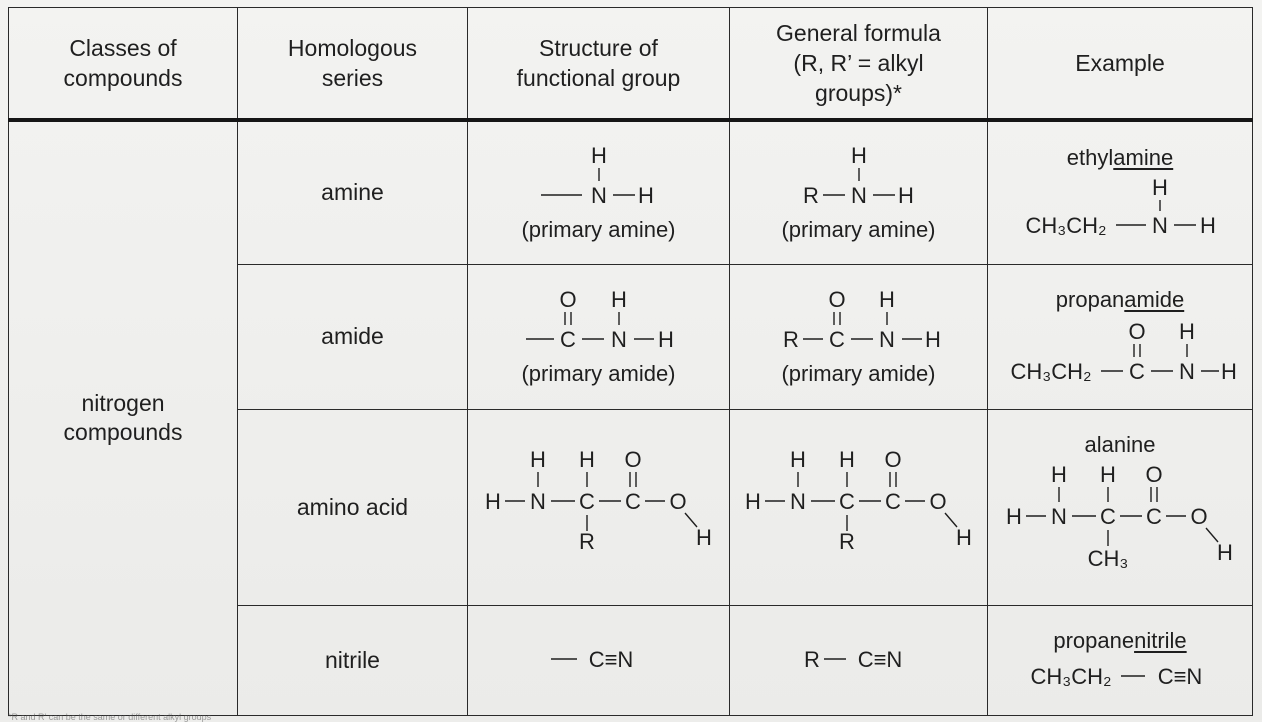 This screenshot has height=722, width=1262. What do you see at coordinates (1120, 444) in the screenshot?
I see `example-name: alanine` at bounding box center [1120, 444].